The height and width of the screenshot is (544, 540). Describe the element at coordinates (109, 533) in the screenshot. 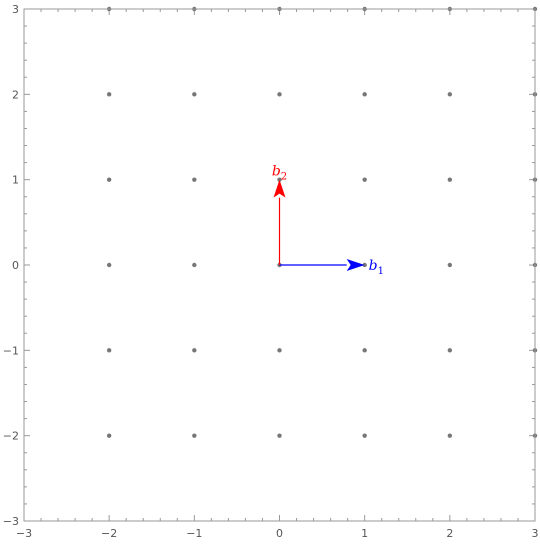

I see `x-tick-label: −2` at that location.